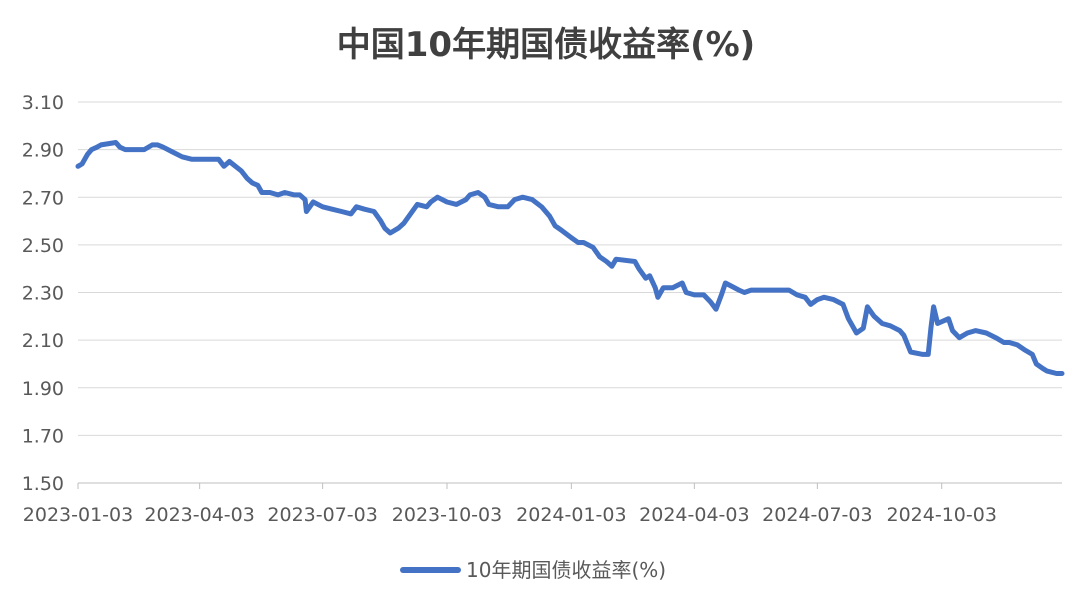 The width and height of the screenshot is (1092, 609). Describe the element at coordinates (43, 103) in the screenshot. I see `y-tick-label: 3.10` at that location.